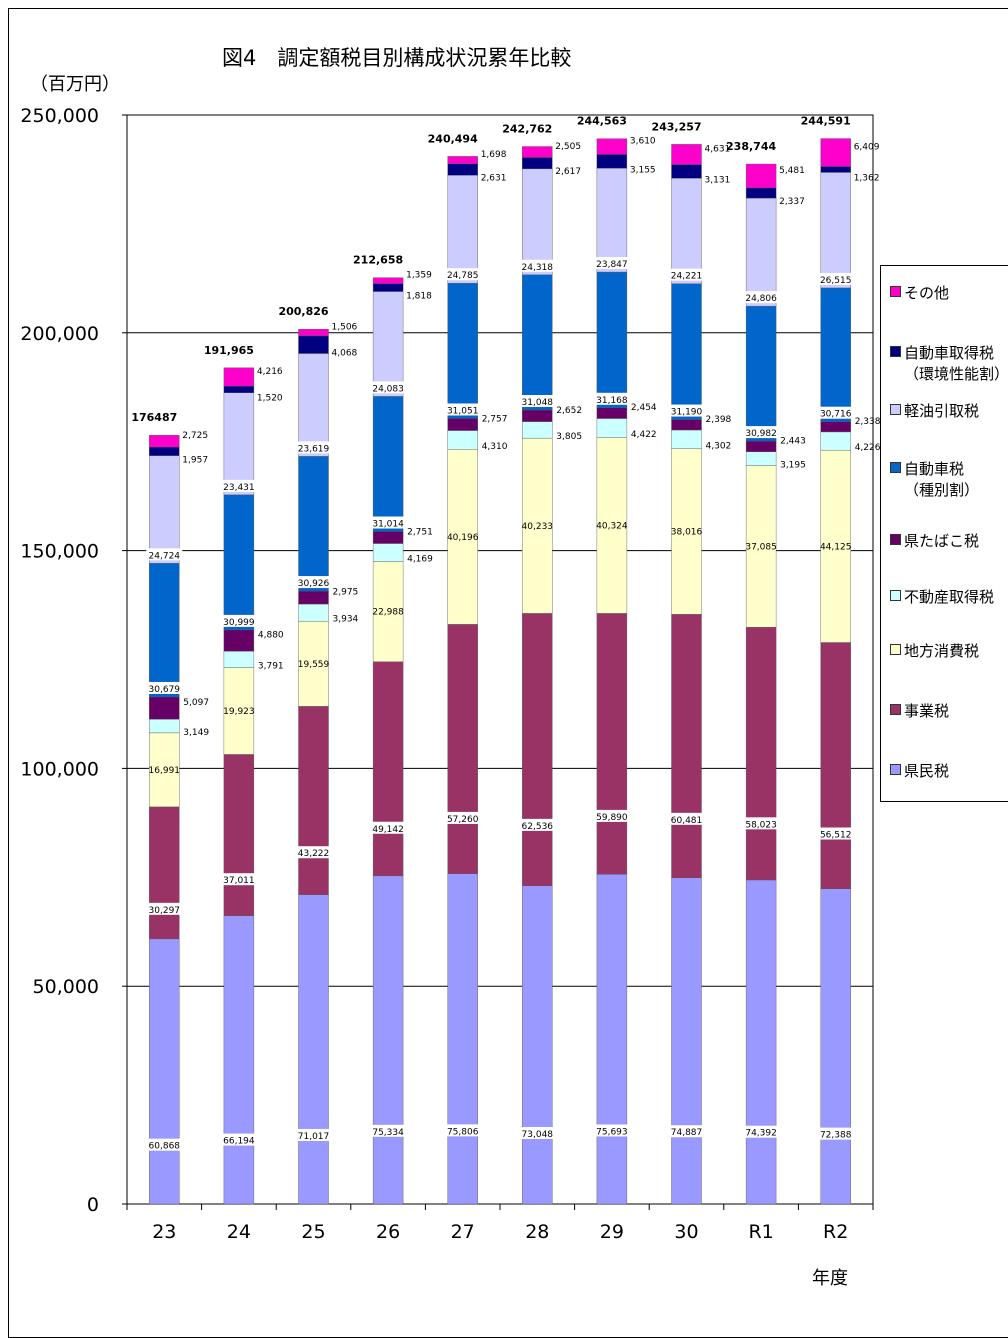 The height and width of the screenshot is (1338, 1008). What do you see at coordinates (303, 311) in the screenshot?
I see `total-label: 200,826` at bounding box center [303, 311].